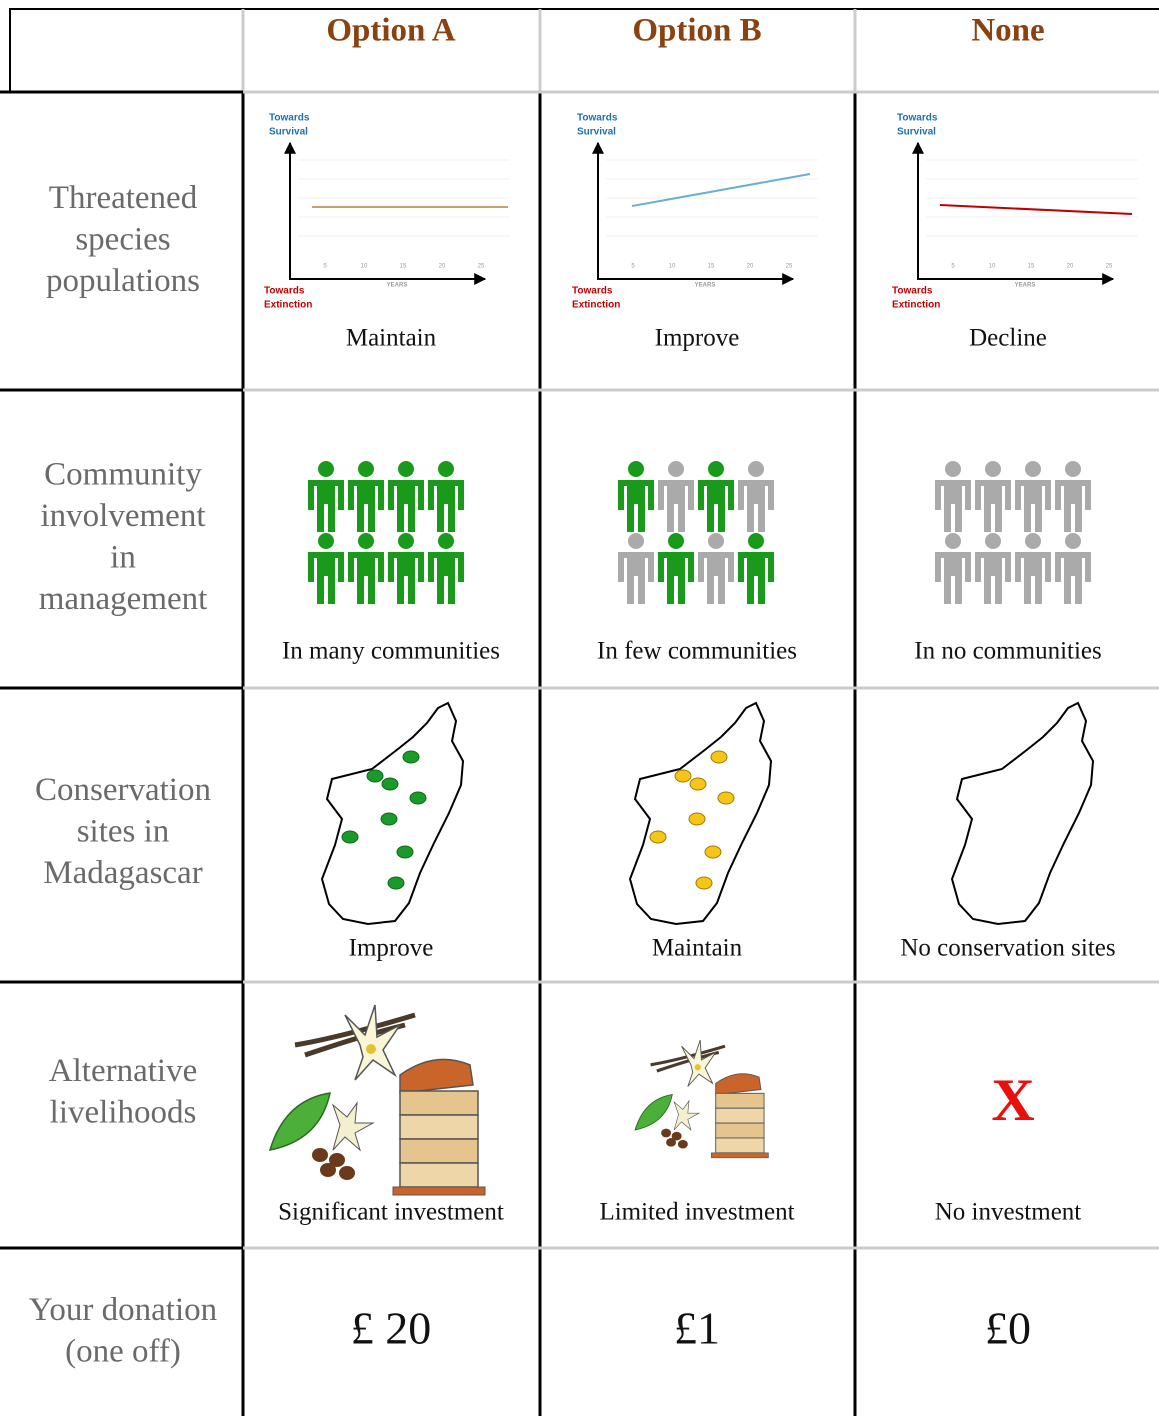 This screenshot has width=1159, height=1416. What do you see at coordinates (353, 1126) in the screenshot?
I see `small-flower` at bounding box center [353, 1126].